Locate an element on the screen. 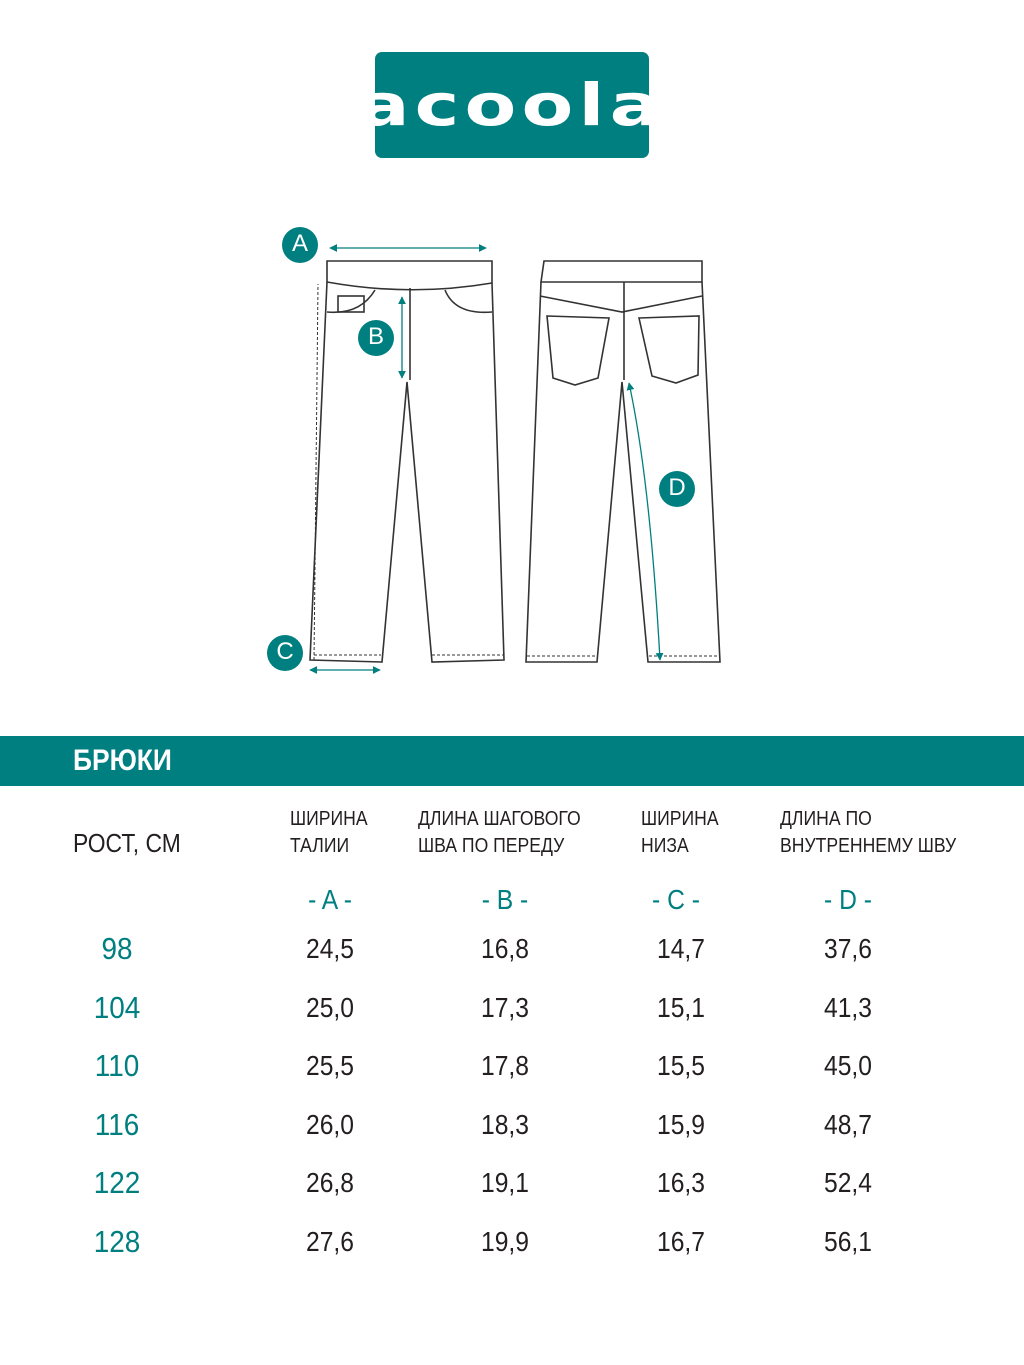 The height and width of the screenshot is (1365, 1024). value-cell: 16,8 is located at coordinates (505, 948).